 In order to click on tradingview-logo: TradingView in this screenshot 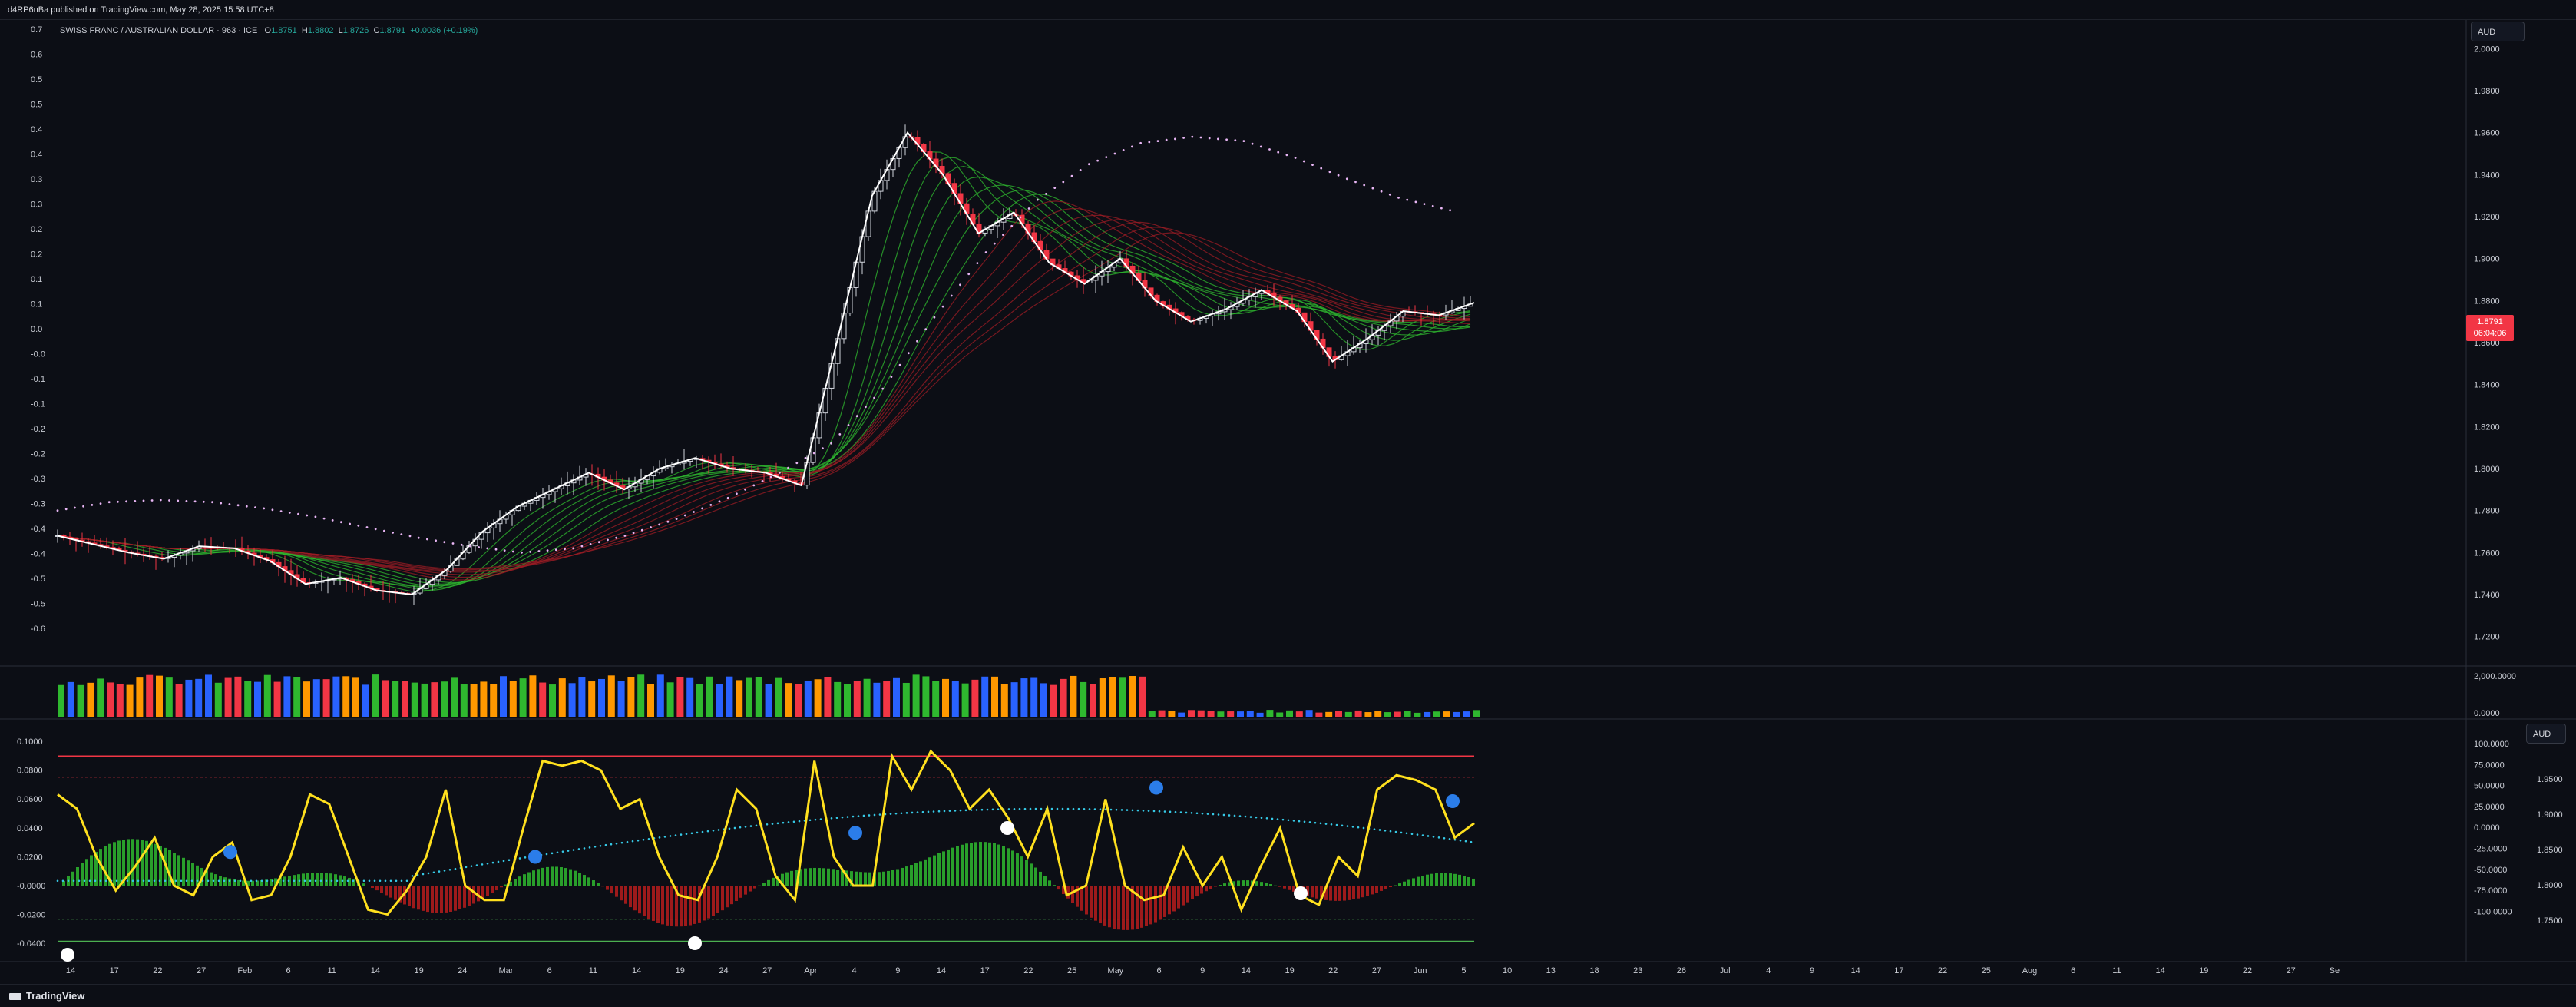, I will do `click(46, 996)`.